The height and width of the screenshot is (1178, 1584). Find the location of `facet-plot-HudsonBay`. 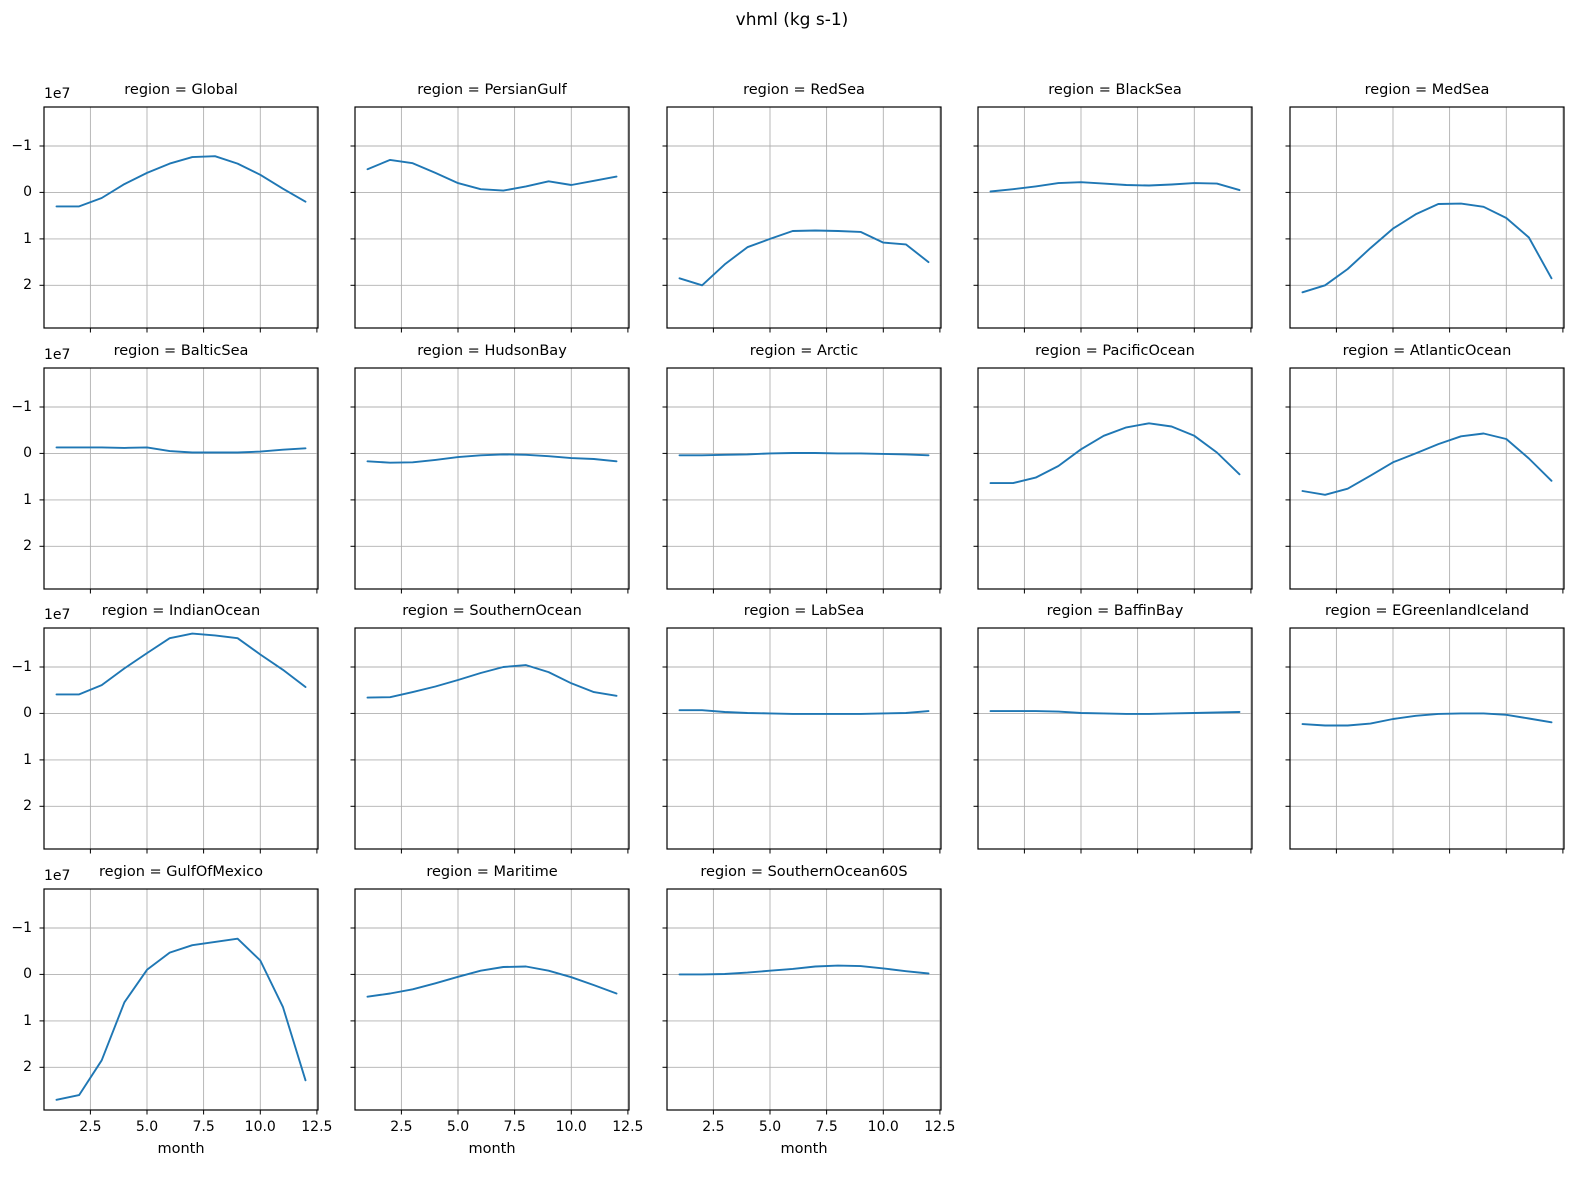

facet-plot-HudsonBay is located at coordinates (490, 480).